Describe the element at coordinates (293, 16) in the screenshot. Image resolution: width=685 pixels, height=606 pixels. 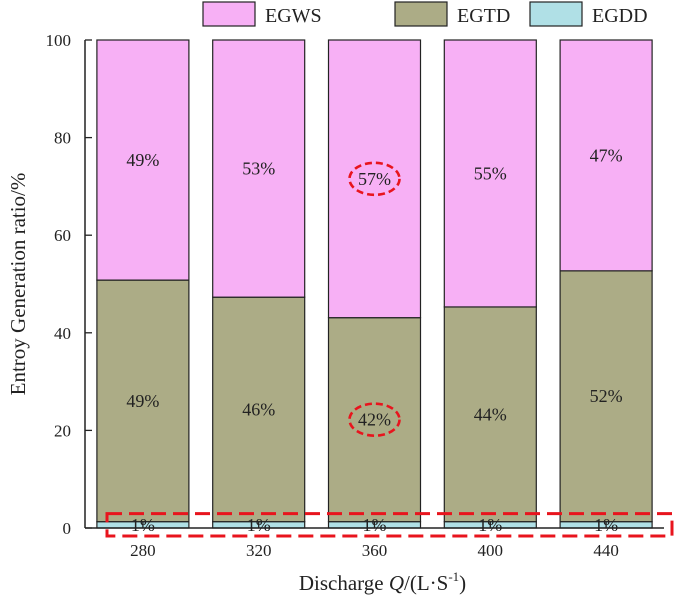
I see `legend-label-egws: EGWS` at that location.